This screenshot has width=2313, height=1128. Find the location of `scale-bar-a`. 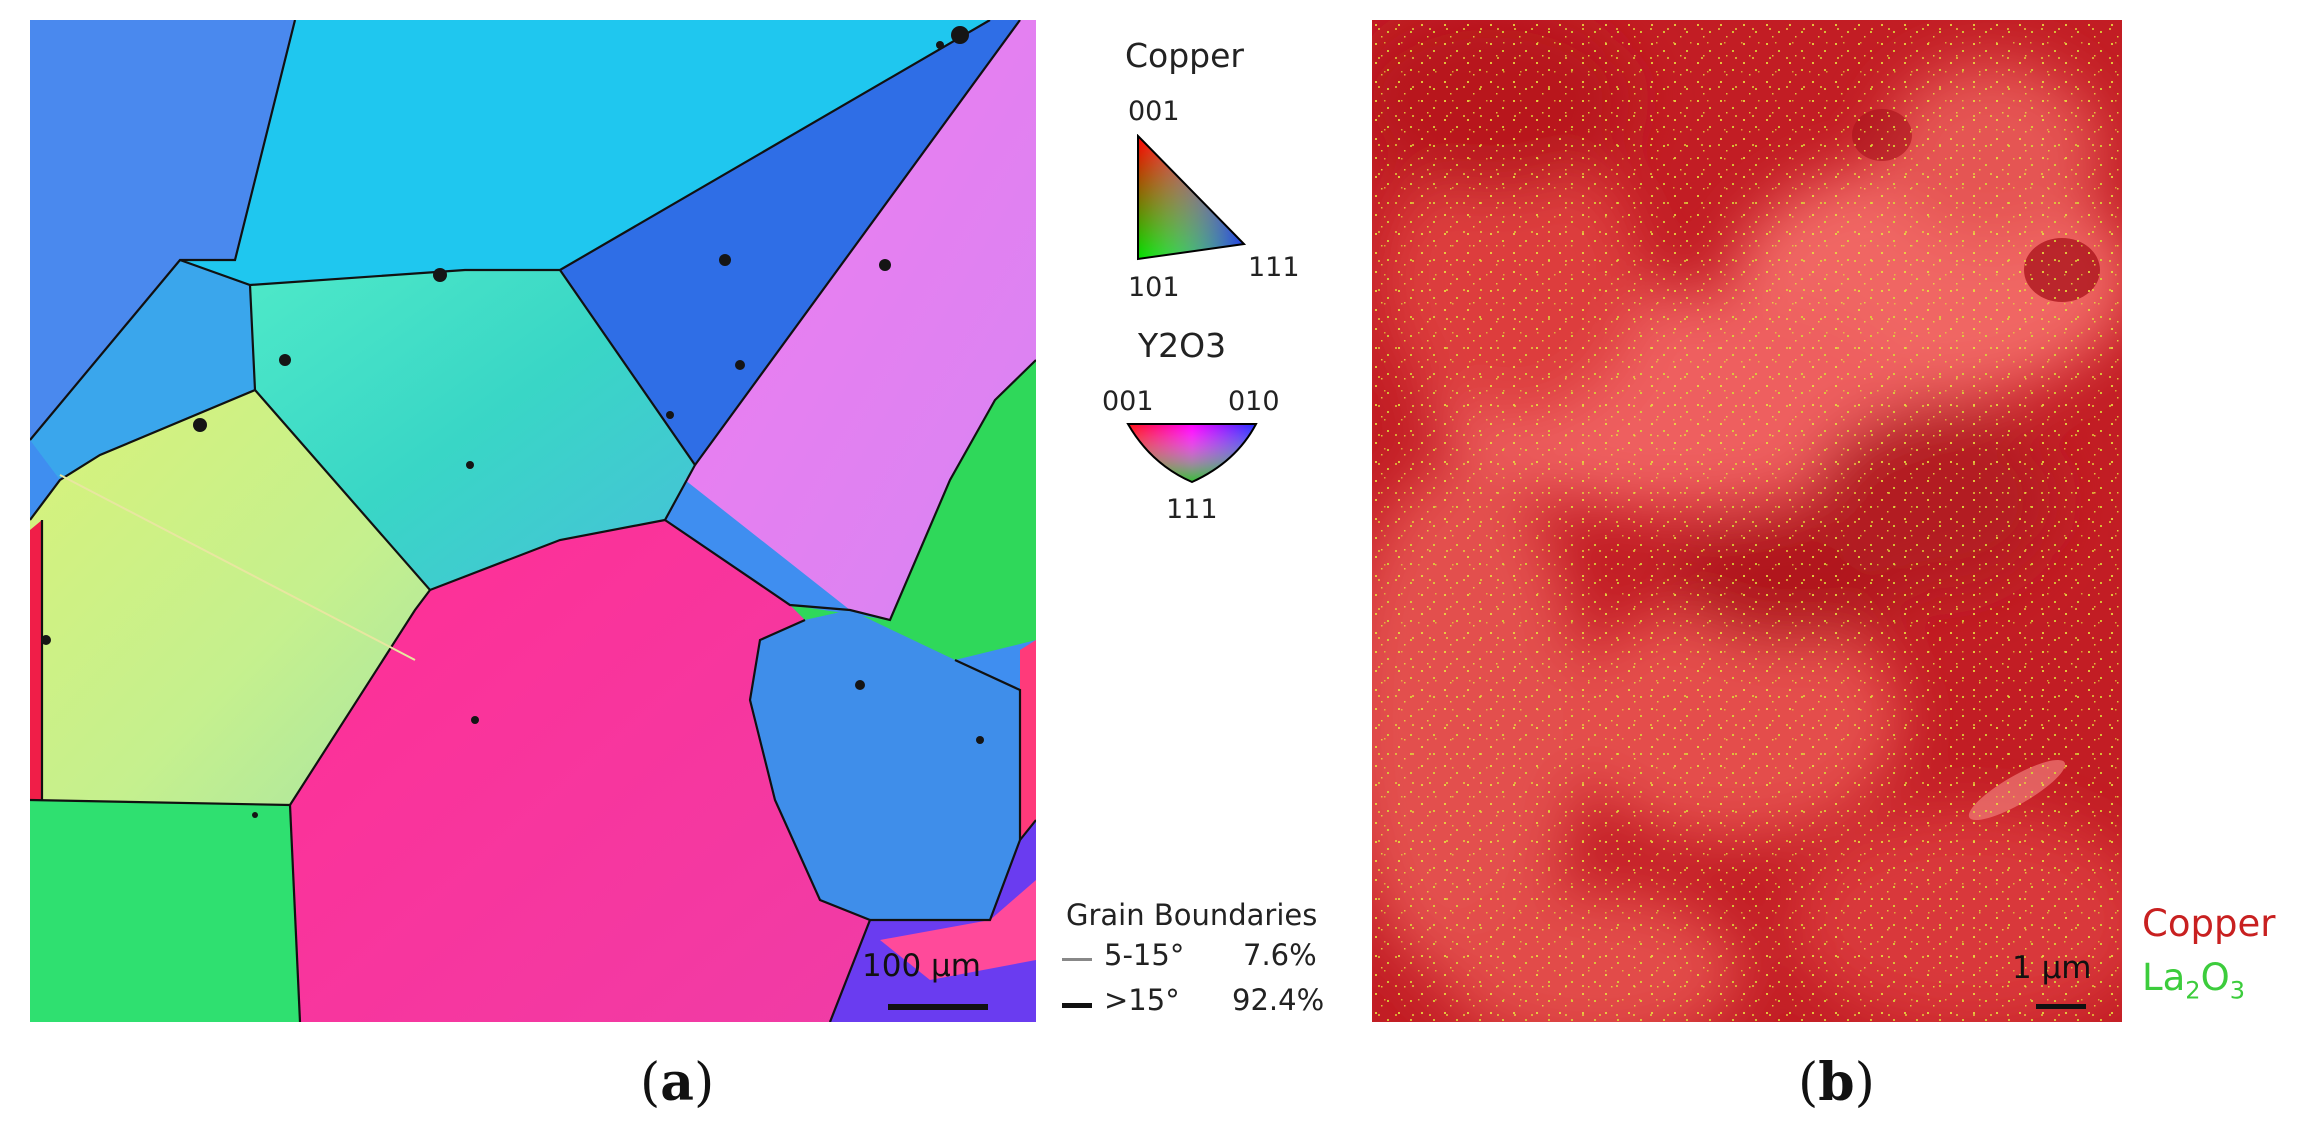

scale-bar-a is located at coordinates (938, 1007).